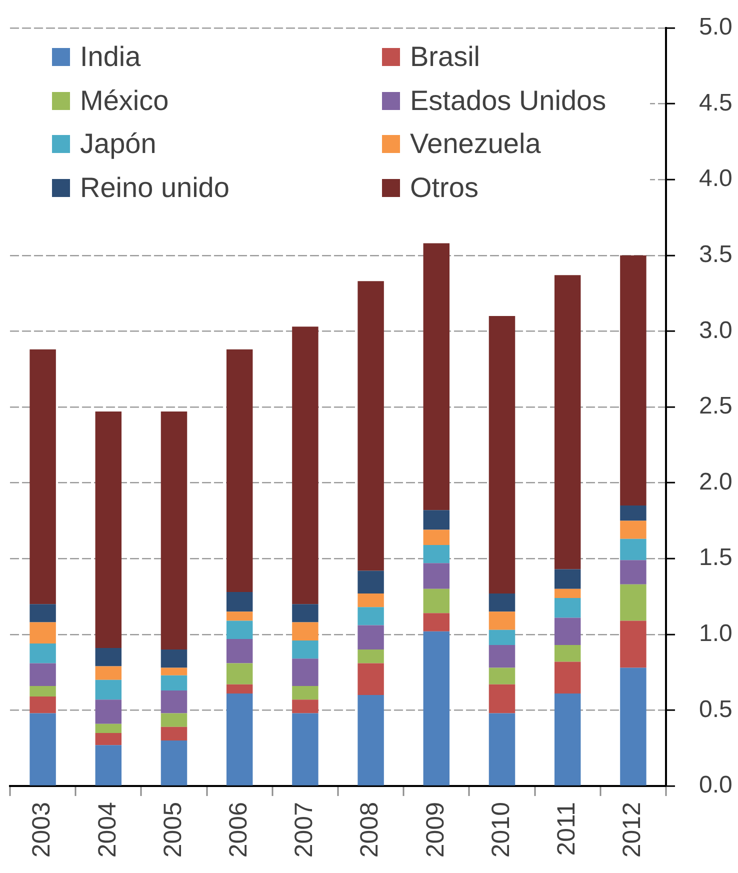  What do you see at coordinates (124, 100) in the screenshot?
I see `legend-label: México` at bounding box center [124, 100].